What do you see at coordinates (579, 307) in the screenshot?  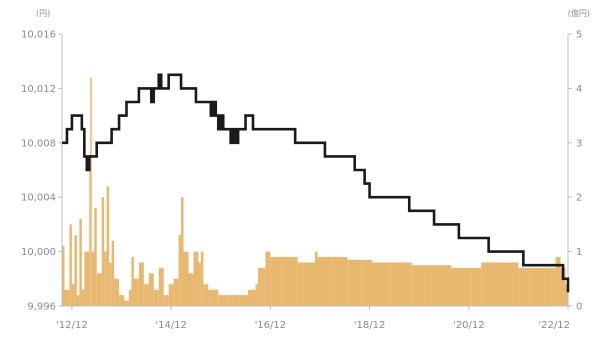 I see `right-tick-label: 0` at bounding box center [579, 307].